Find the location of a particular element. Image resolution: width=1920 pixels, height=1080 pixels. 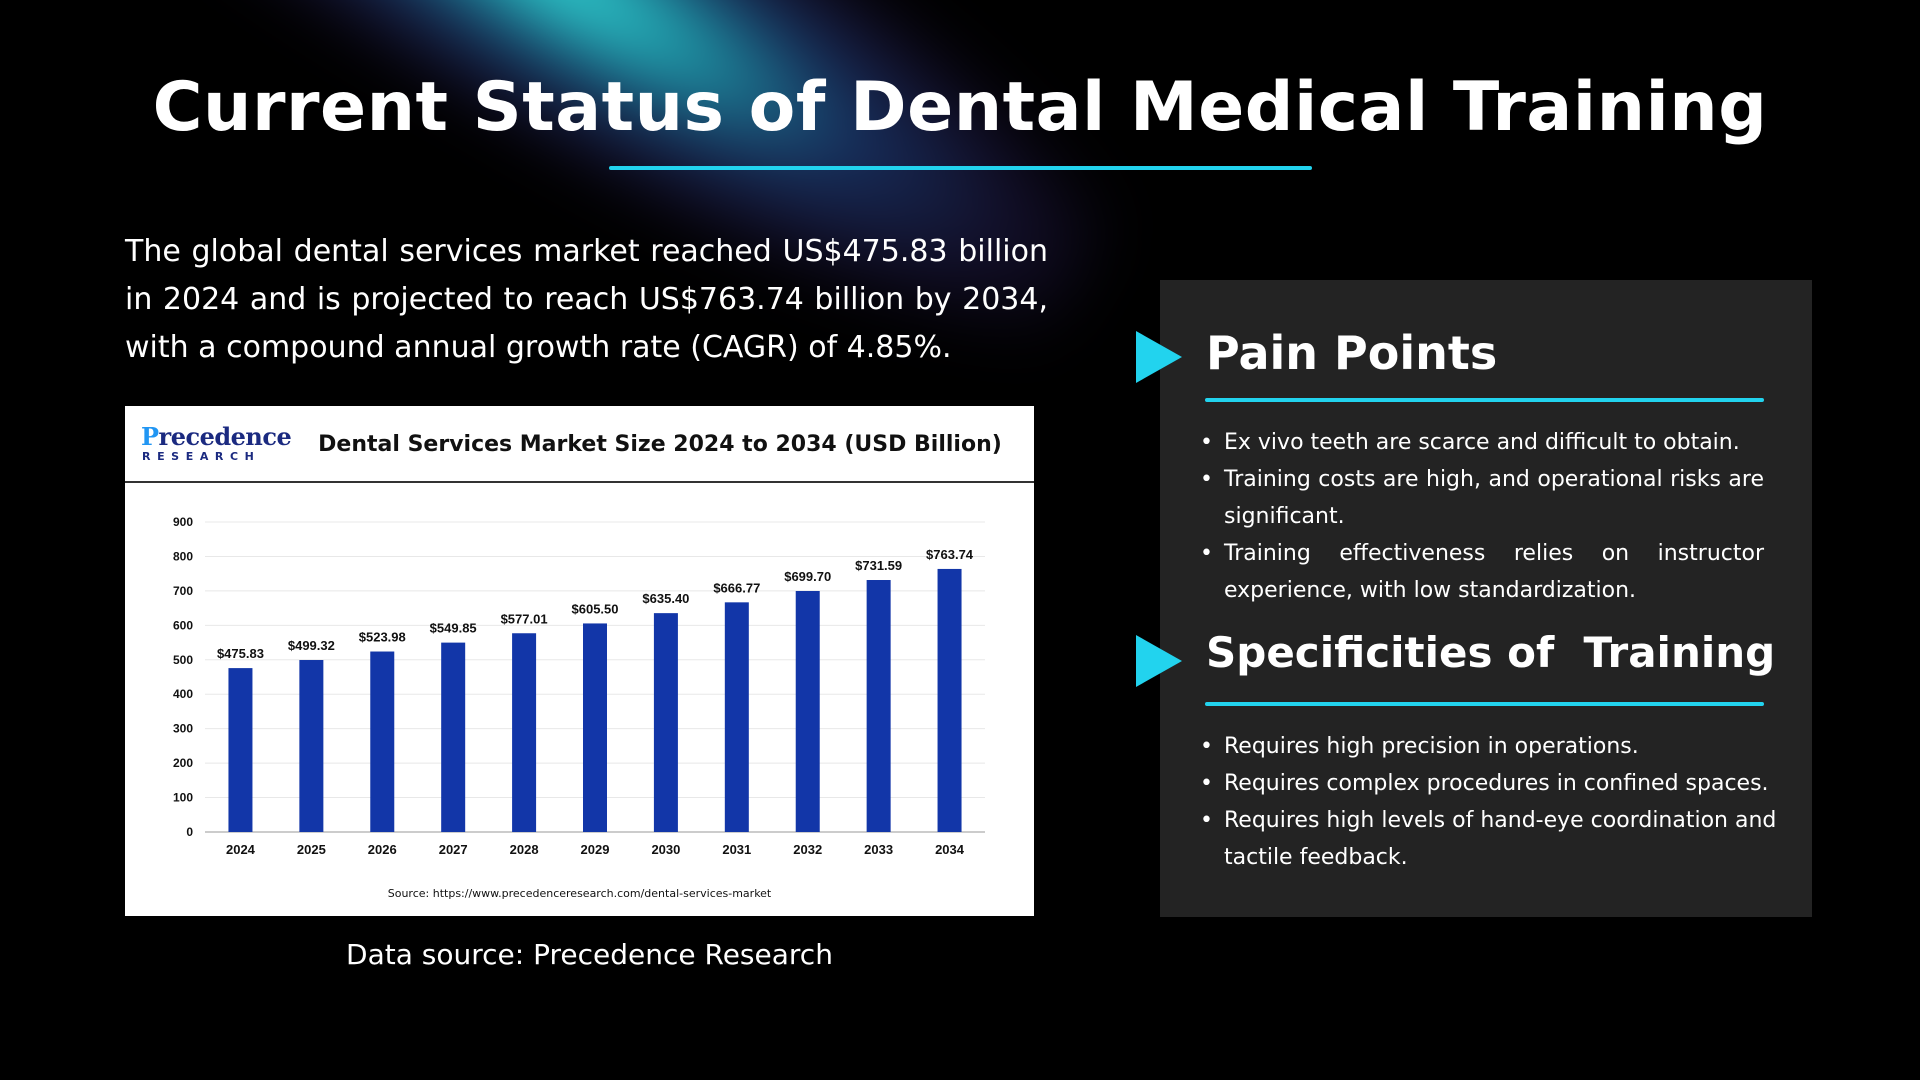

y-tick-label: 500 is located at coordinates (183, 660).